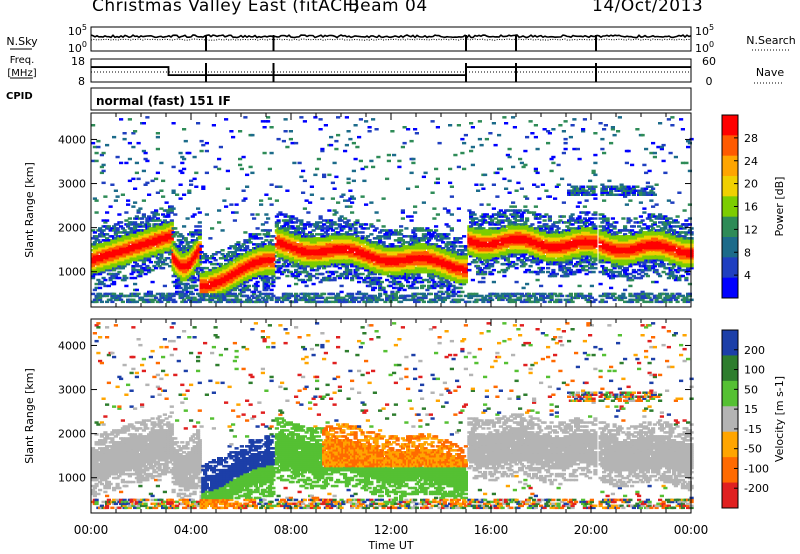  I want to click on power-cell-1984, so click(245, 242).